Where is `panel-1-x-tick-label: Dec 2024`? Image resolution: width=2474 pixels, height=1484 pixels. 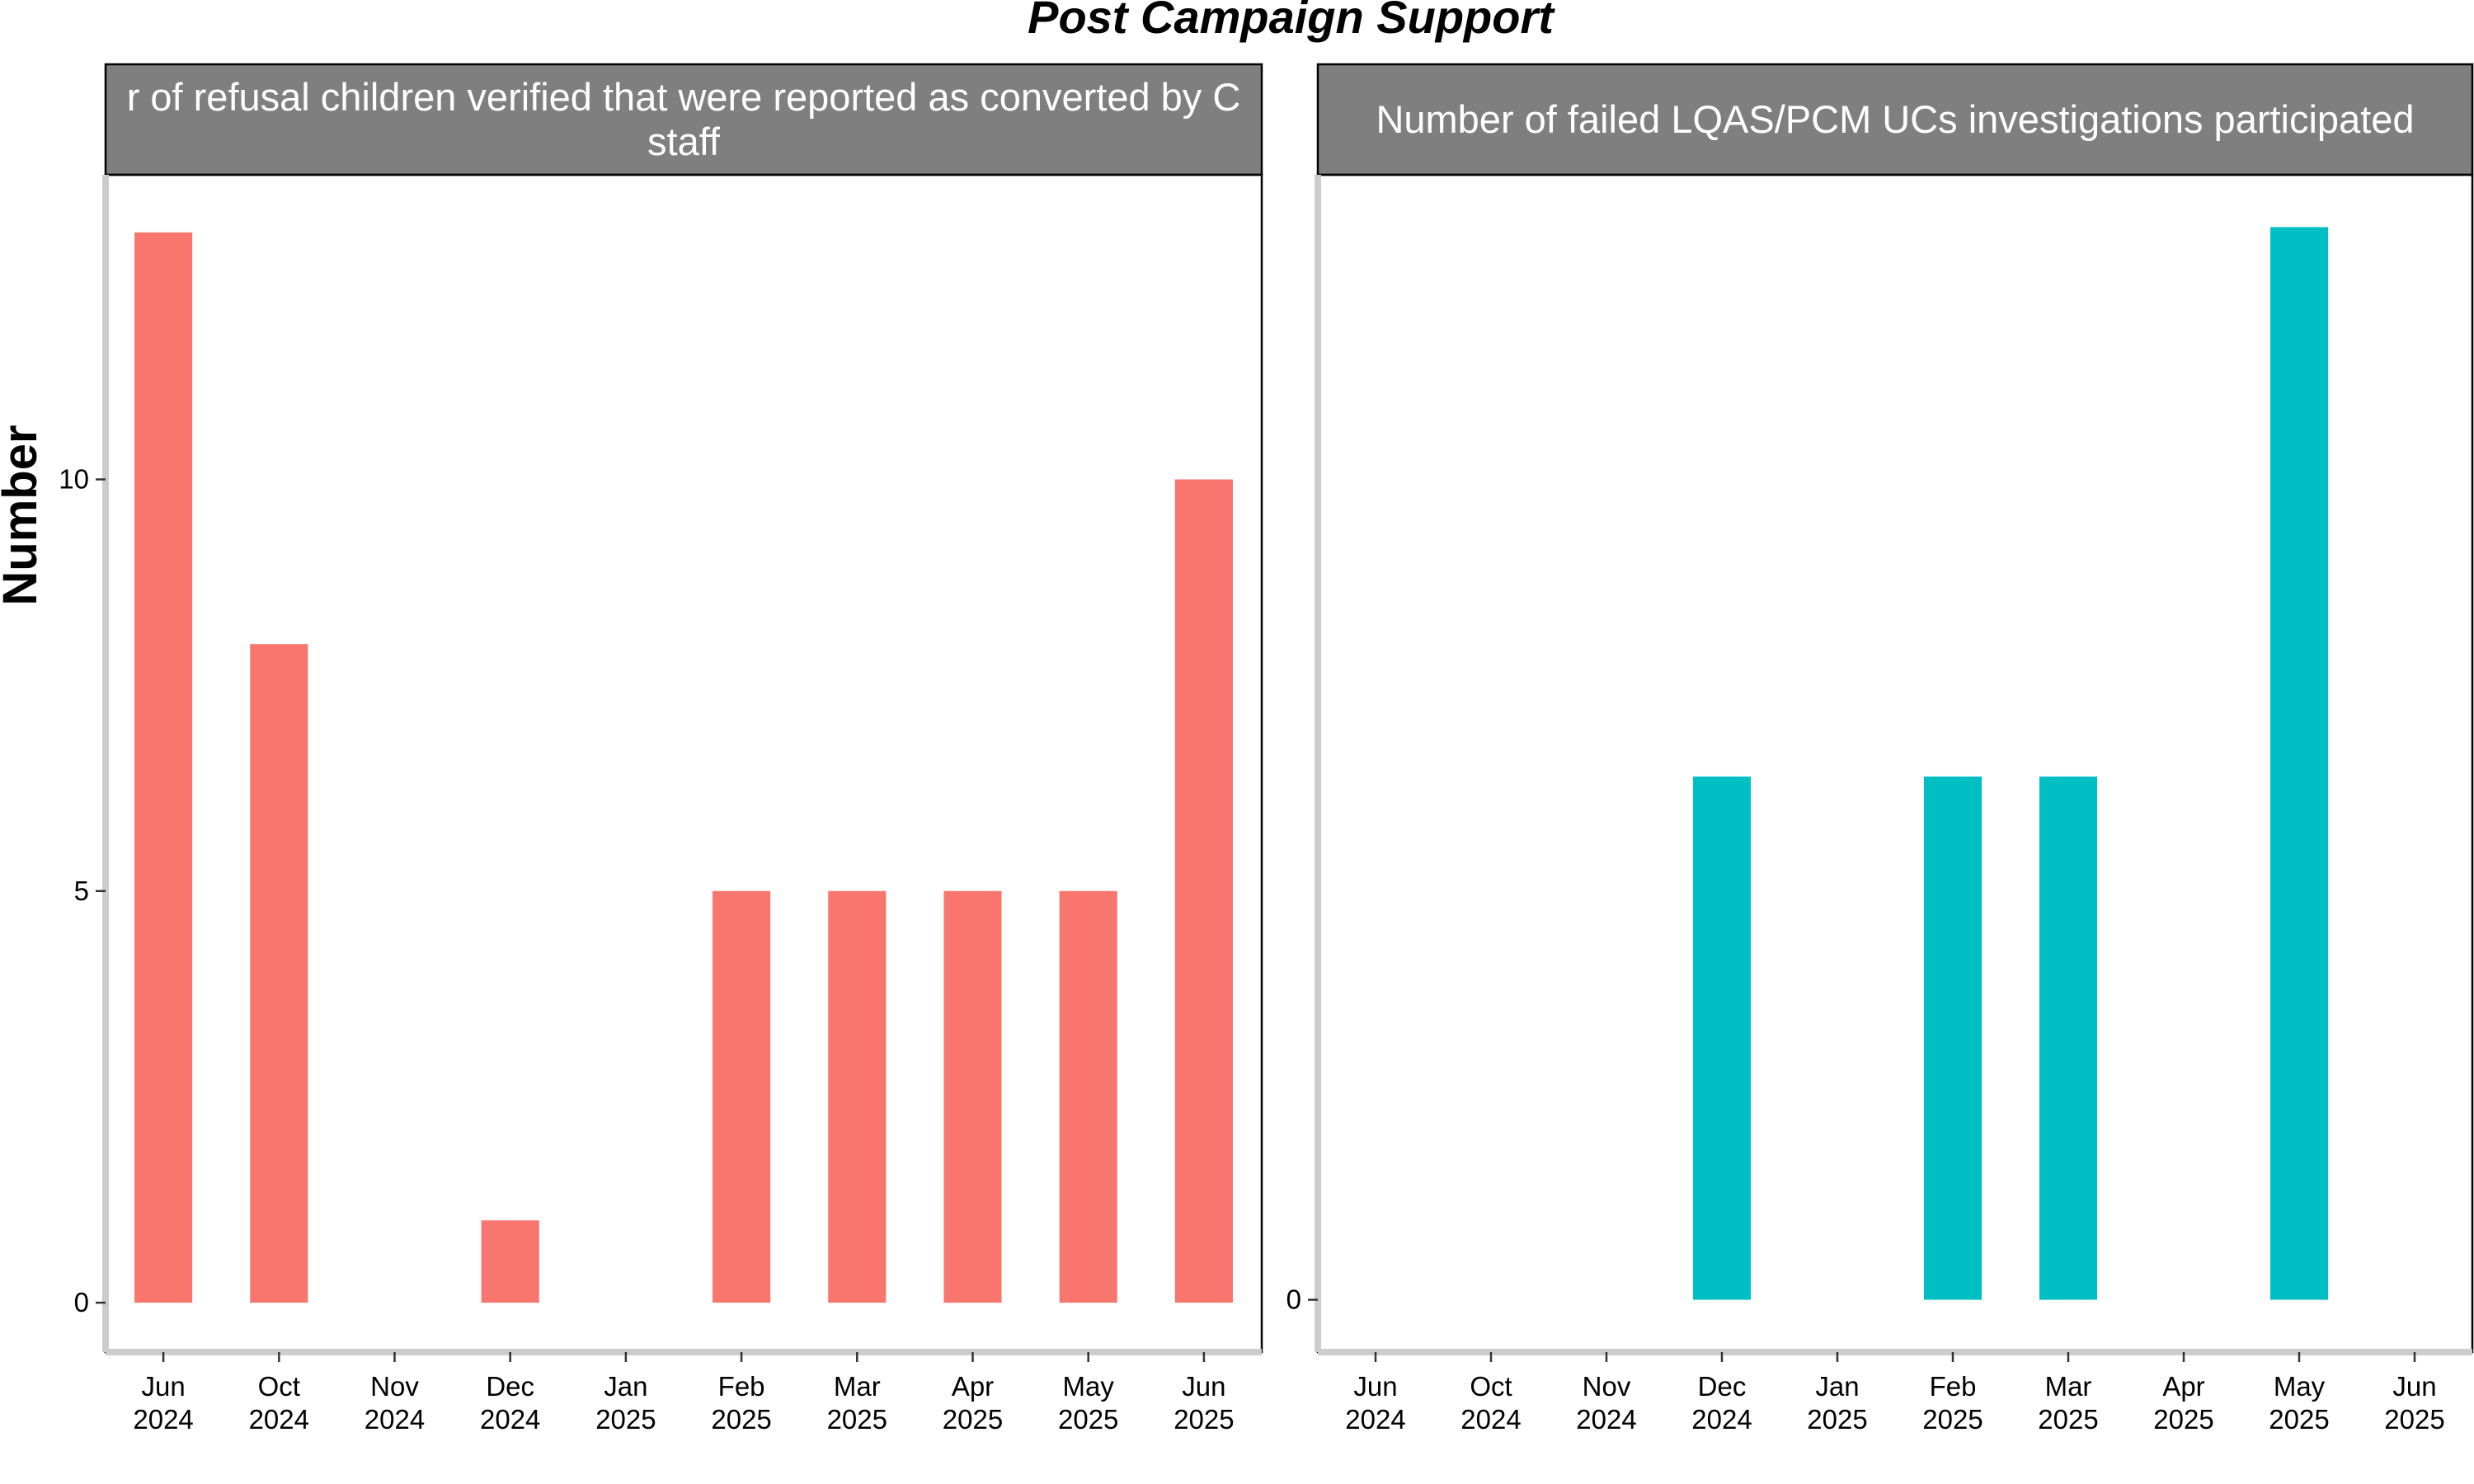
panel-1-x-tick-label: Dec 2024 is located at coordinates (510, 1403).